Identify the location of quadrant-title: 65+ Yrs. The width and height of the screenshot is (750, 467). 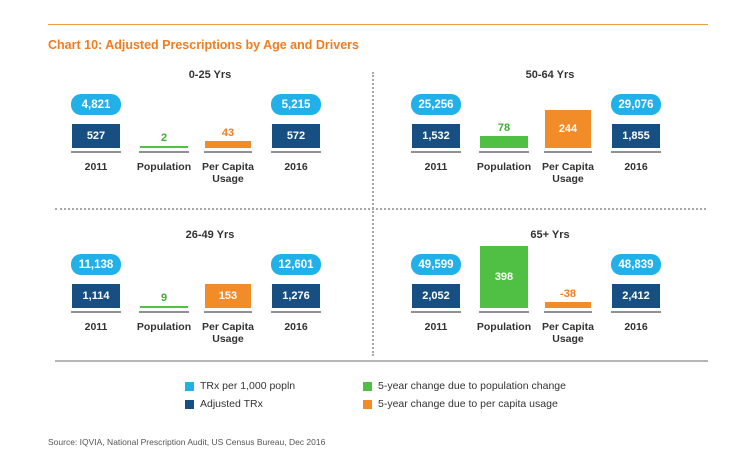
(550, 235).